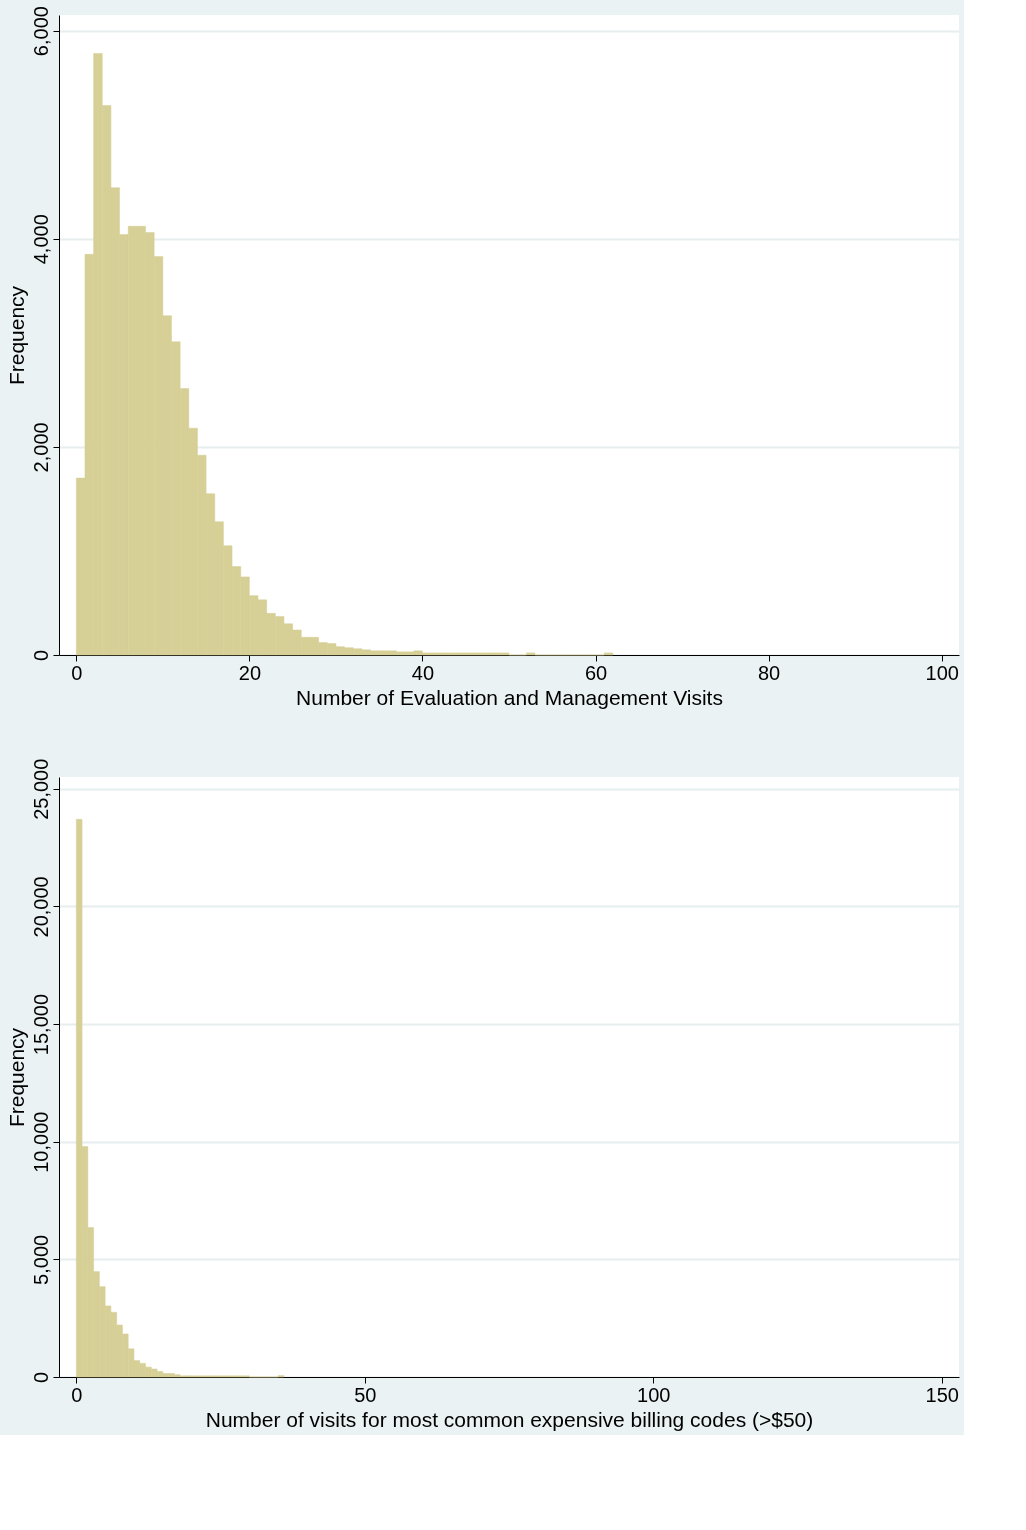 The height and width of the screenshot is (1530, 1026). What do you see at coordinates (509, 697) in the screenshot?
I see `x-axis-title: Number of Evaluation and Management Visits` at bounding box center [509, 697].